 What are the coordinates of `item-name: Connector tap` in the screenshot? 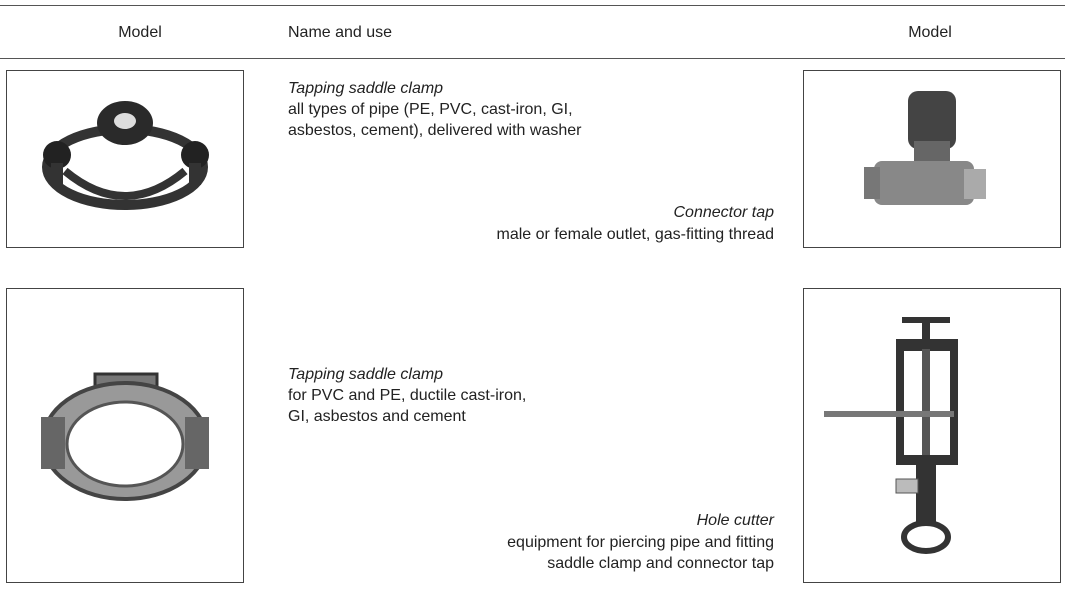 It's located at (723, 212).